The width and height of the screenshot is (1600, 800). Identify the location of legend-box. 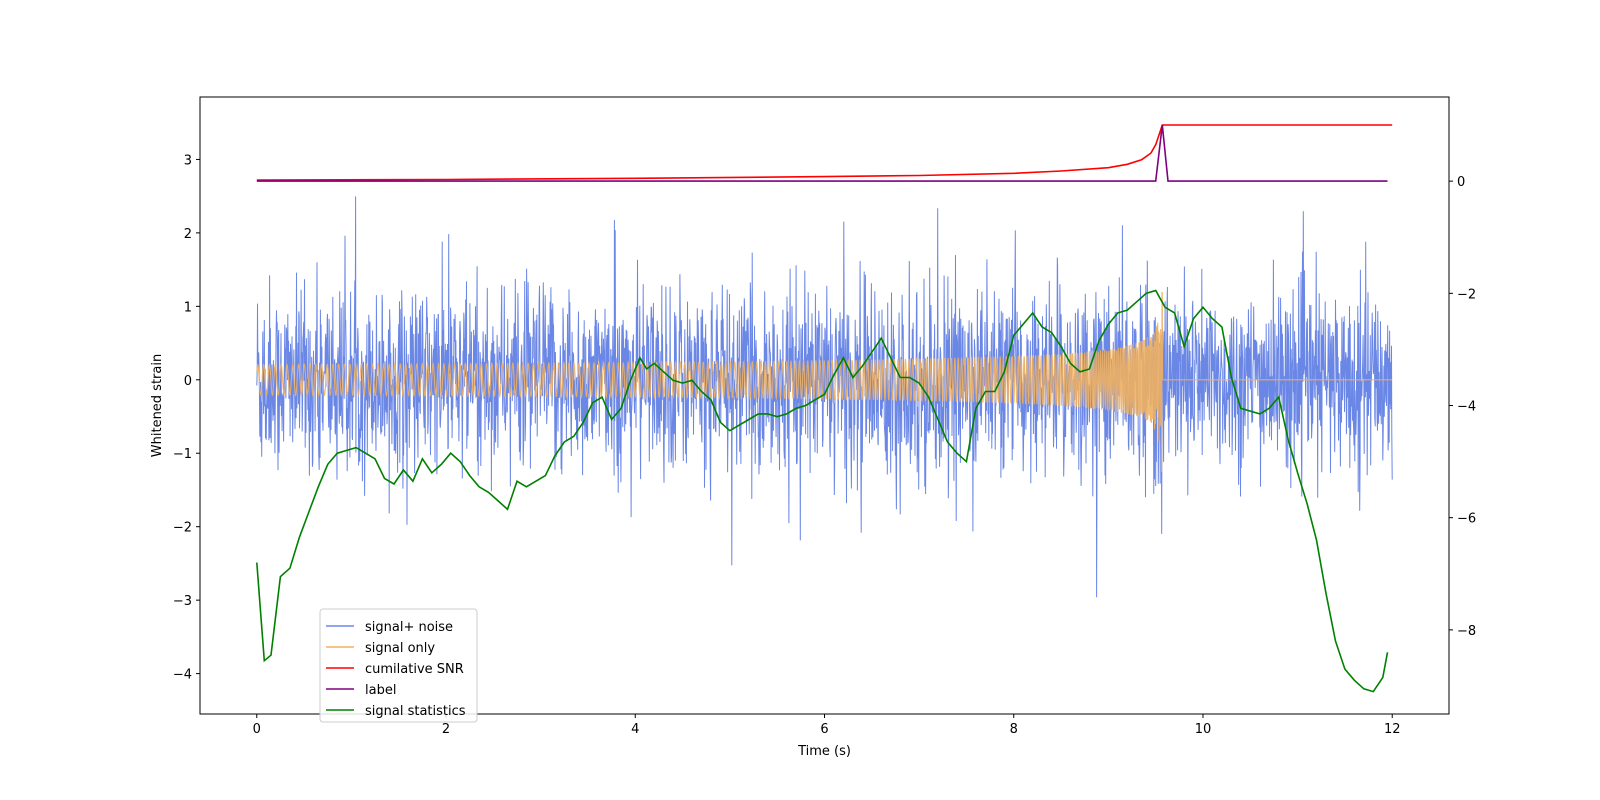
(398, 665).